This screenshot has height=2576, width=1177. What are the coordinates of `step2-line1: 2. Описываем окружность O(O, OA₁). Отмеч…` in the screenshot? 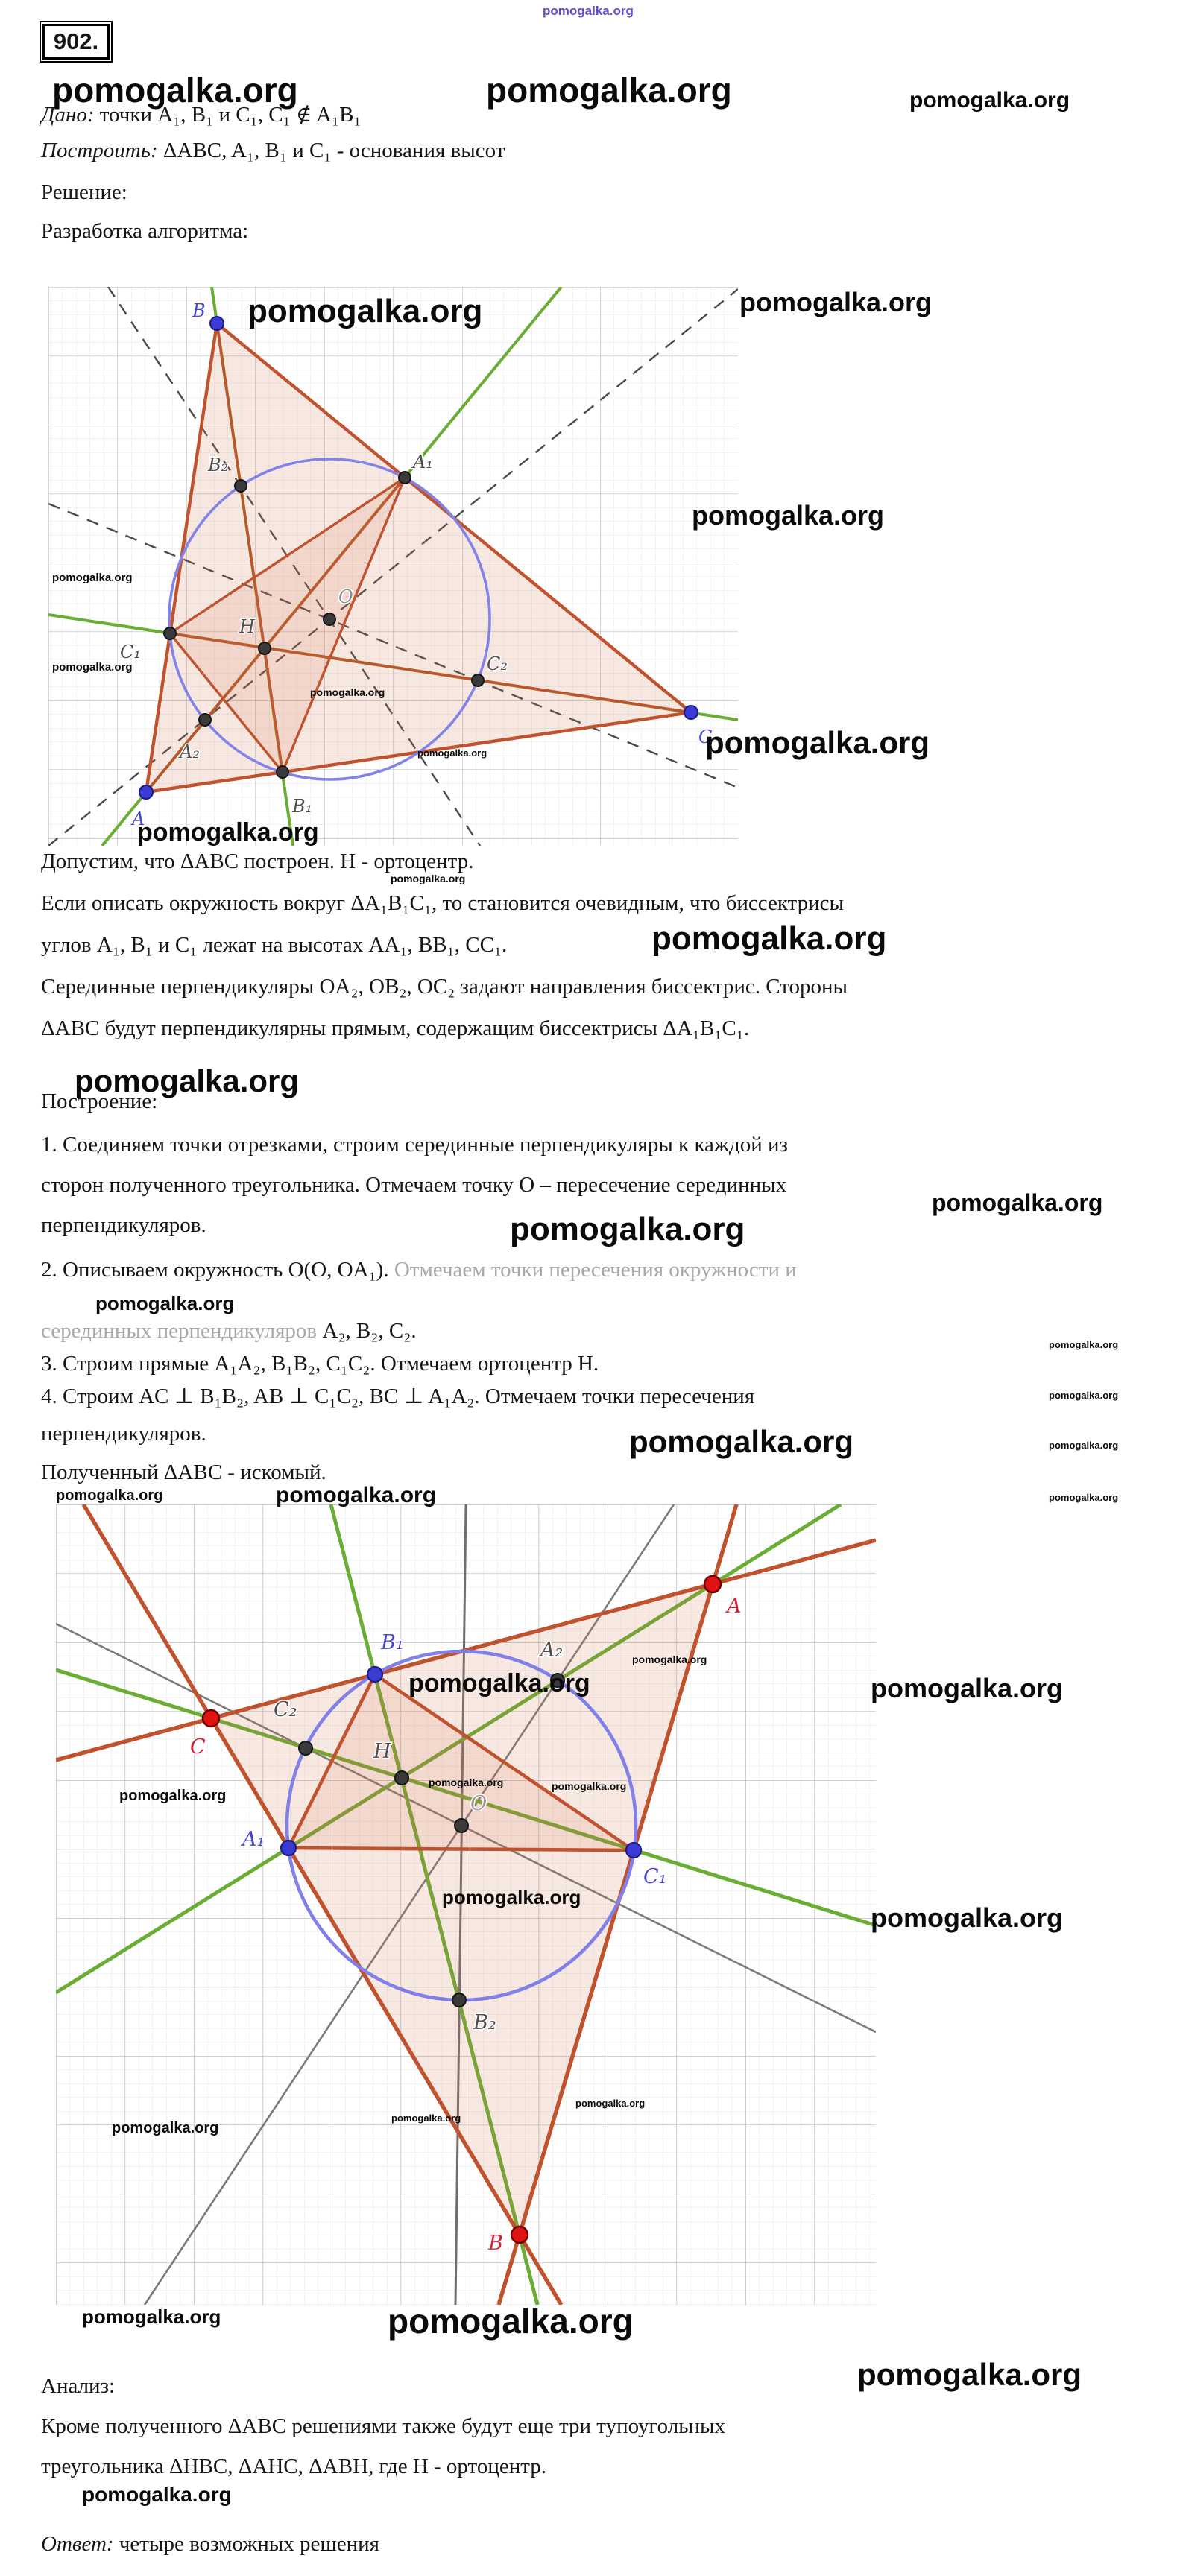 It's located at (419, 1270).